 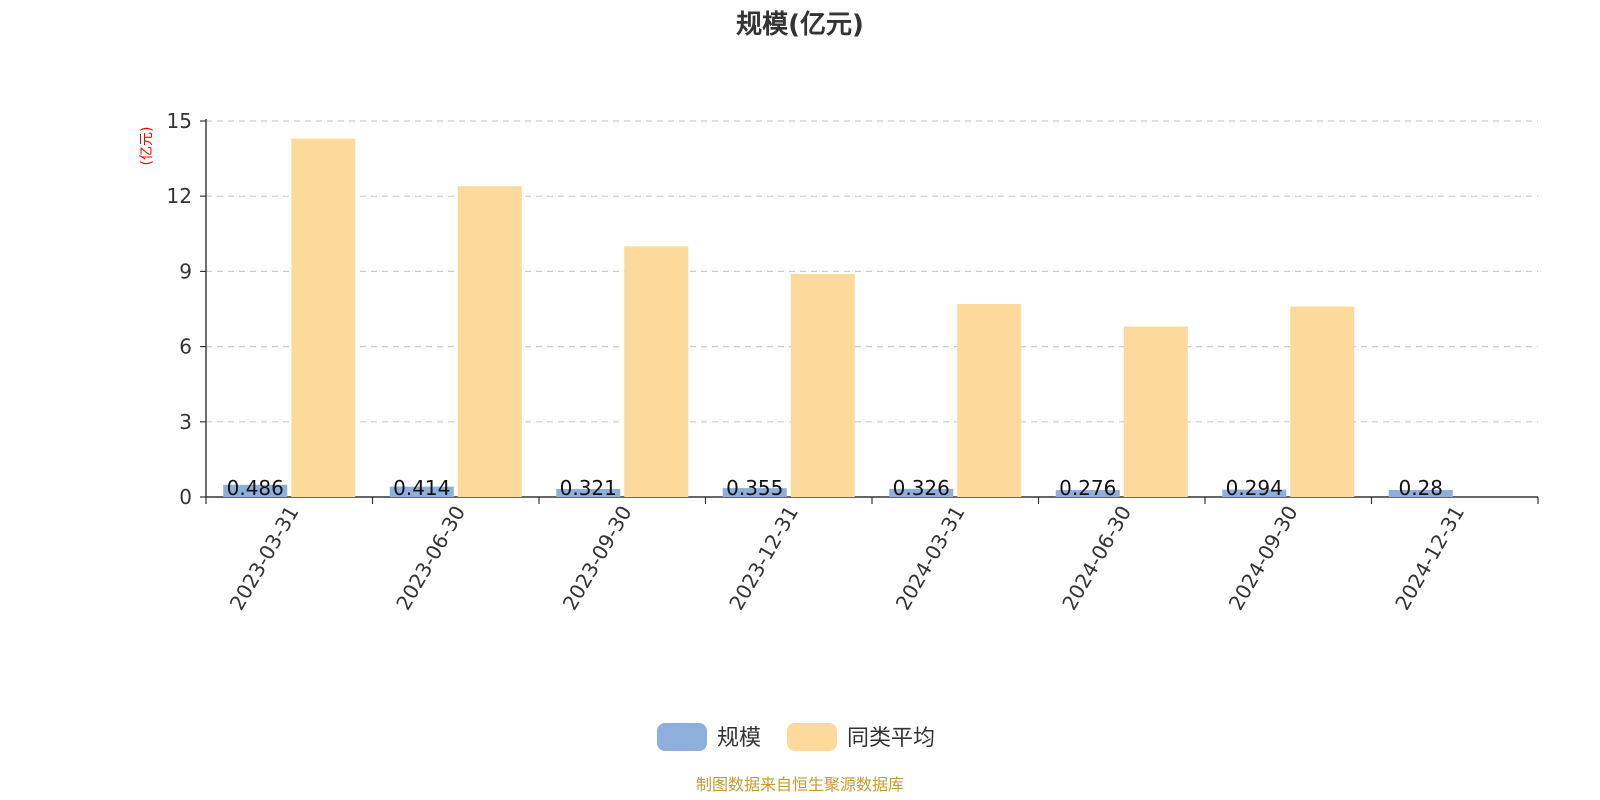 I want to click on x-tick-label: 2024-09-30, so click(x=1263, y=558).